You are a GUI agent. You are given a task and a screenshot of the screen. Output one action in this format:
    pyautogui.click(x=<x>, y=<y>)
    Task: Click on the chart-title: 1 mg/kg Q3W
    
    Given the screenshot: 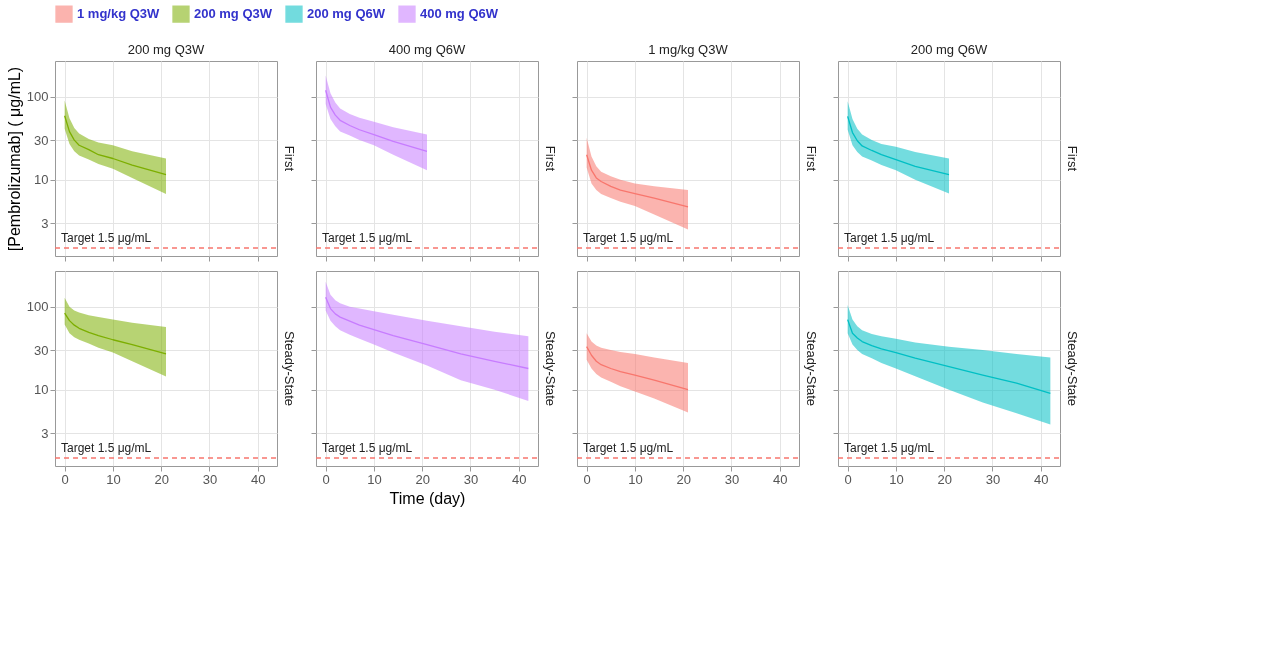 What is the action you would take?
    pyautogui.click(x=688, y=49)
    